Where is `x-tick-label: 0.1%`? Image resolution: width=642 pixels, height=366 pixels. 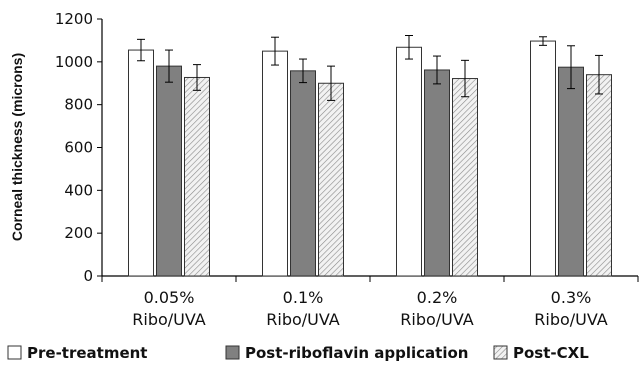 x-tick-label: 0.1% is located at coordinates (303, 297).